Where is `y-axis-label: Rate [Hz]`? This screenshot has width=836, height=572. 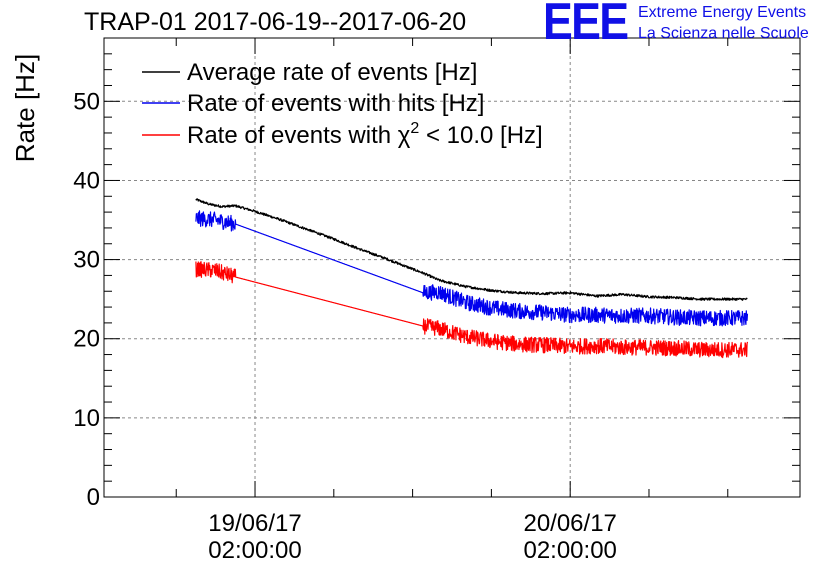 y-axis-label: Rate [Hz] is located at coordinates (25, 108).